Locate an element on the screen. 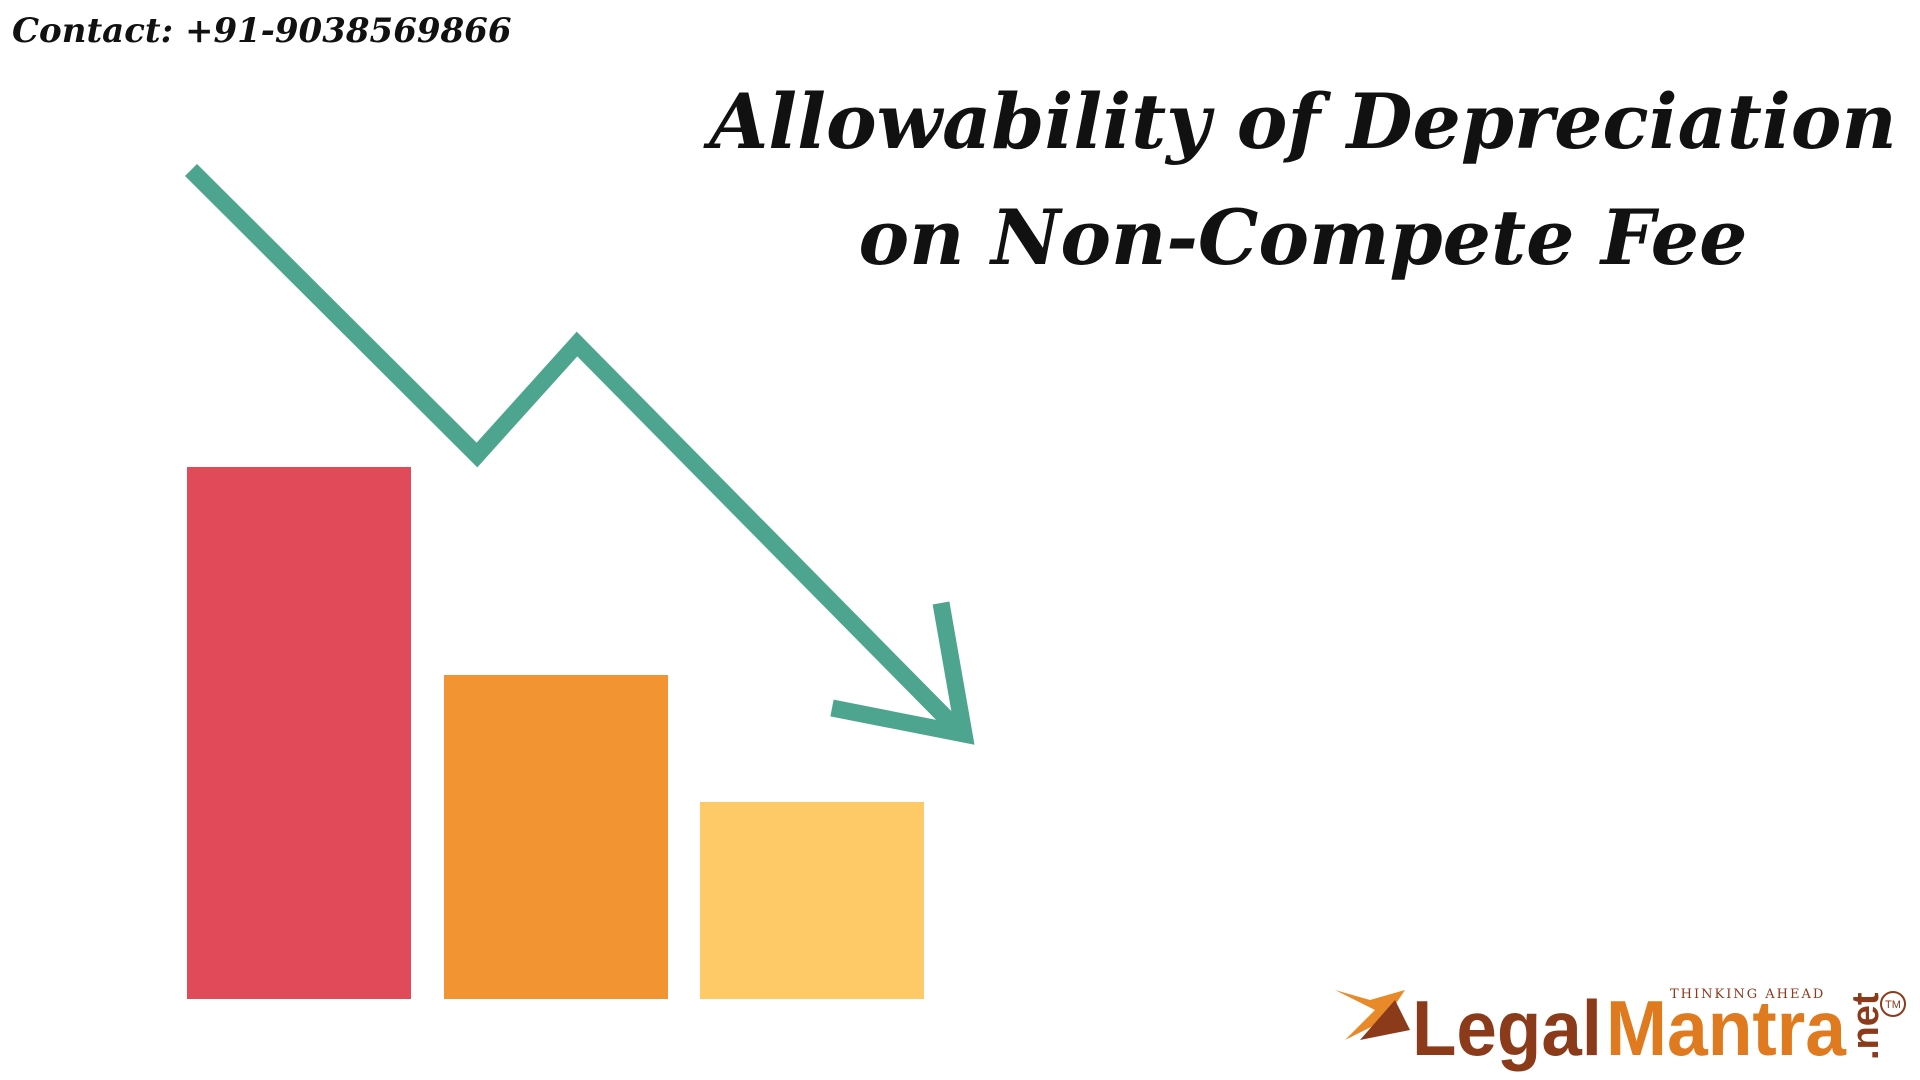 This screenshot has width=1920, height=1080. title-line: Allowability of Depreciation is located at coordinates (1300, 121).